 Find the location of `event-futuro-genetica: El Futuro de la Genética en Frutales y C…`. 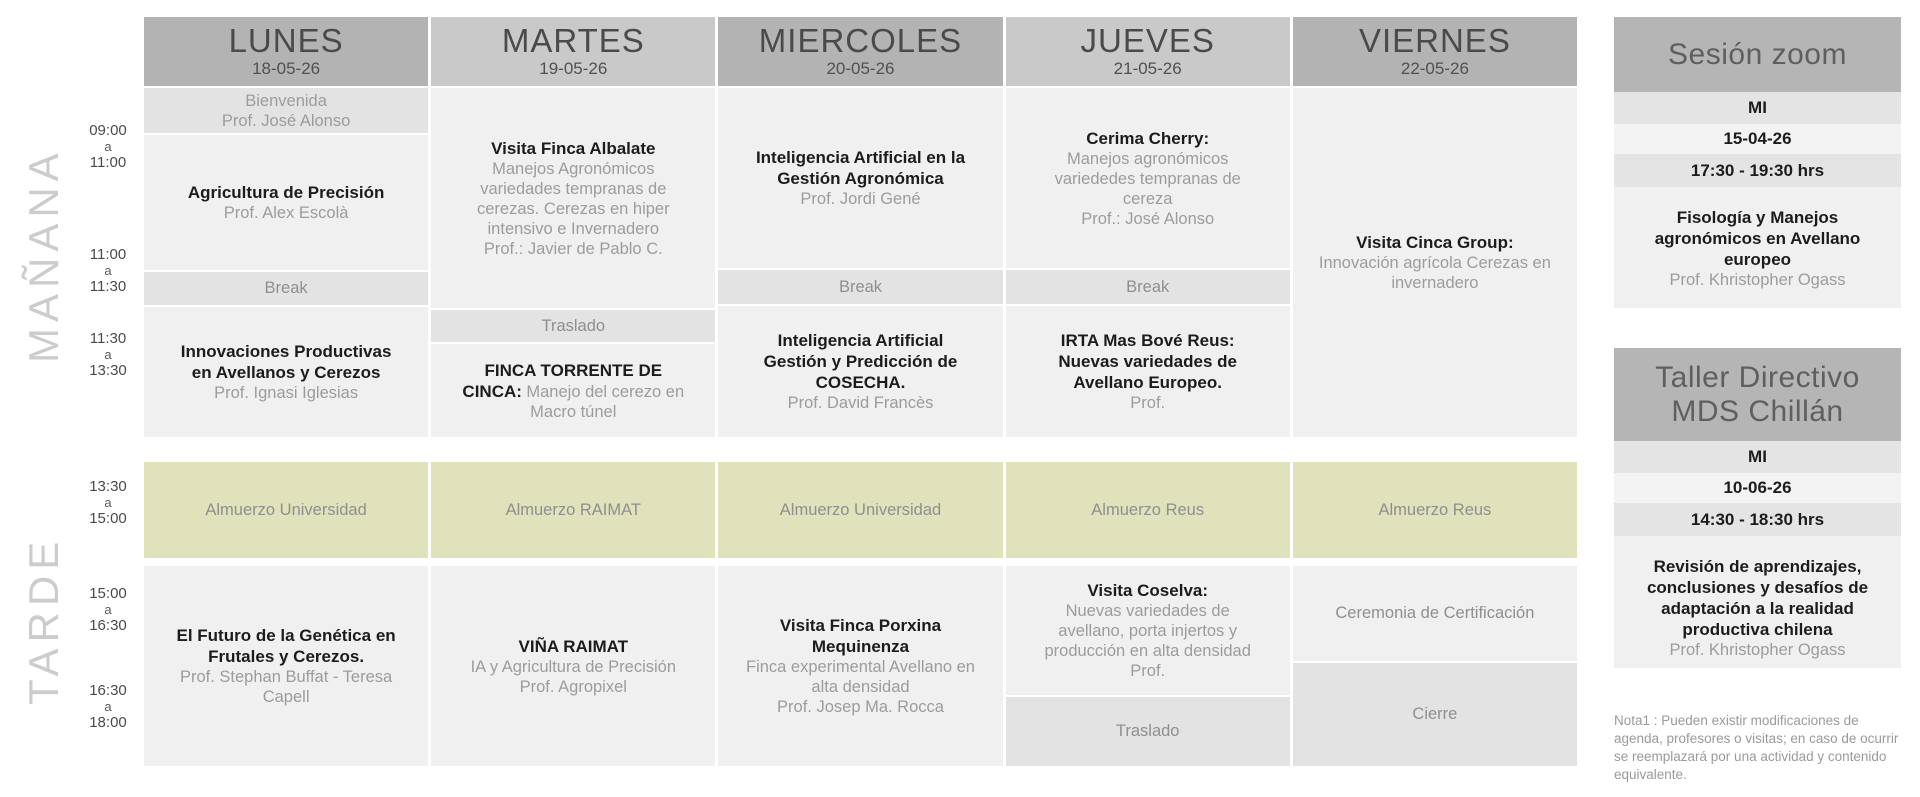

event-futuro-genetica: El Futuro de la Genética en Frutales y C… is located at coordinates (286, 666).